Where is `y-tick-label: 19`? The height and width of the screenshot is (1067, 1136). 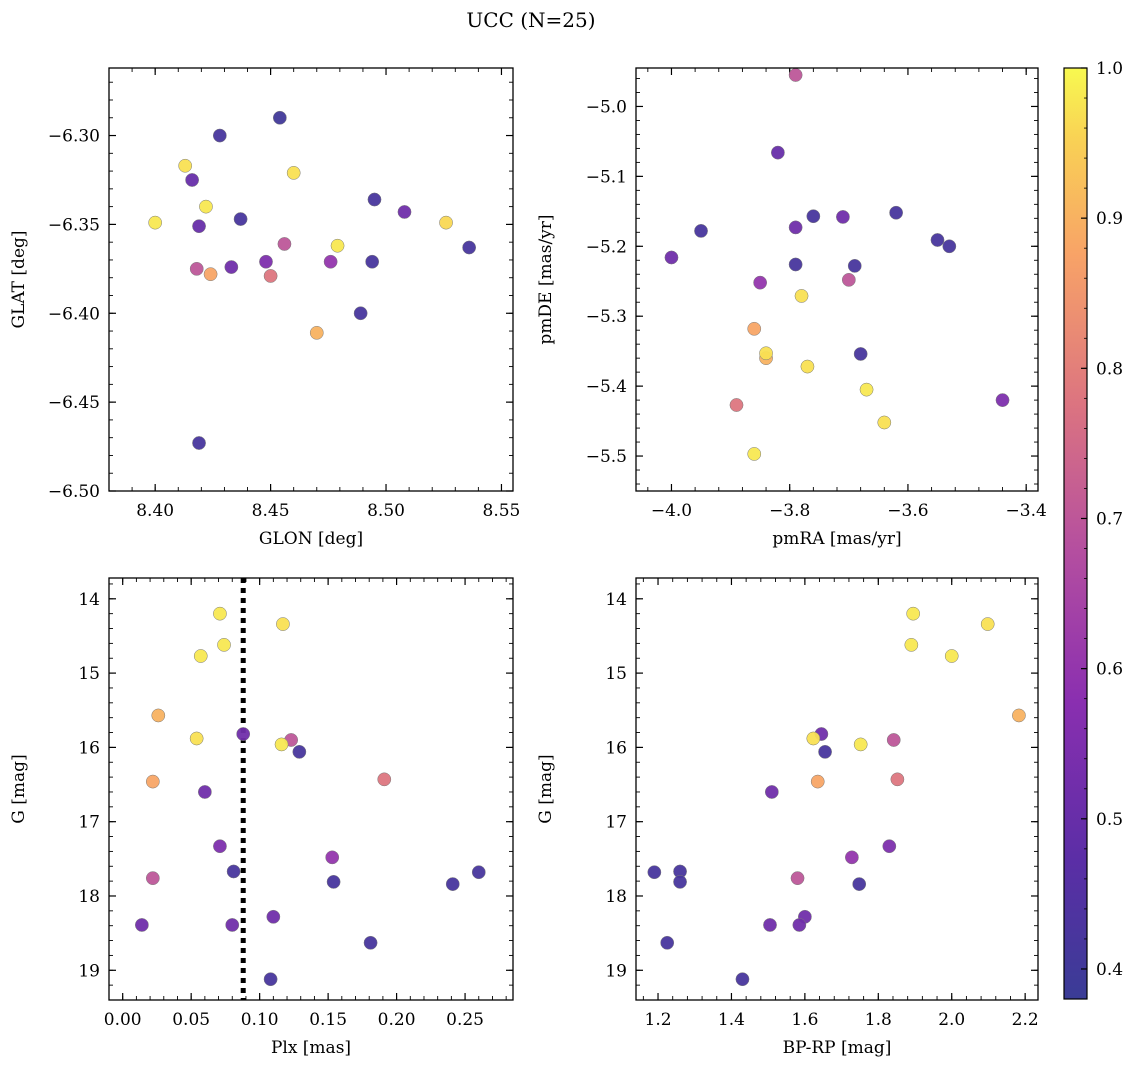
y-tick-label: 19 is located at coordinates (89, 971).